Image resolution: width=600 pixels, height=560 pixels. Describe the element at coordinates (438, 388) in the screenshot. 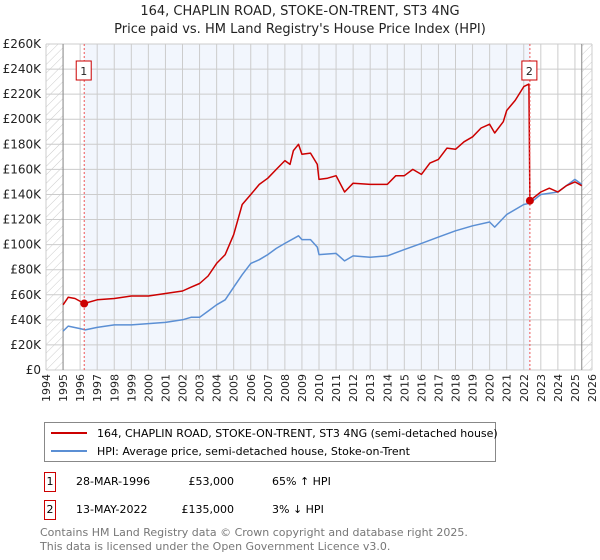

I see `x-tick-label: 2017` at that location.